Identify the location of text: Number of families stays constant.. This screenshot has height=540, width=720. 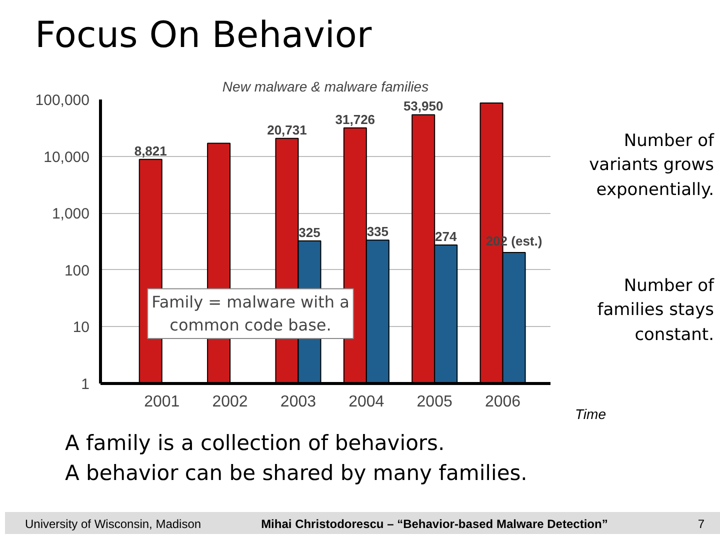
(655, 311).